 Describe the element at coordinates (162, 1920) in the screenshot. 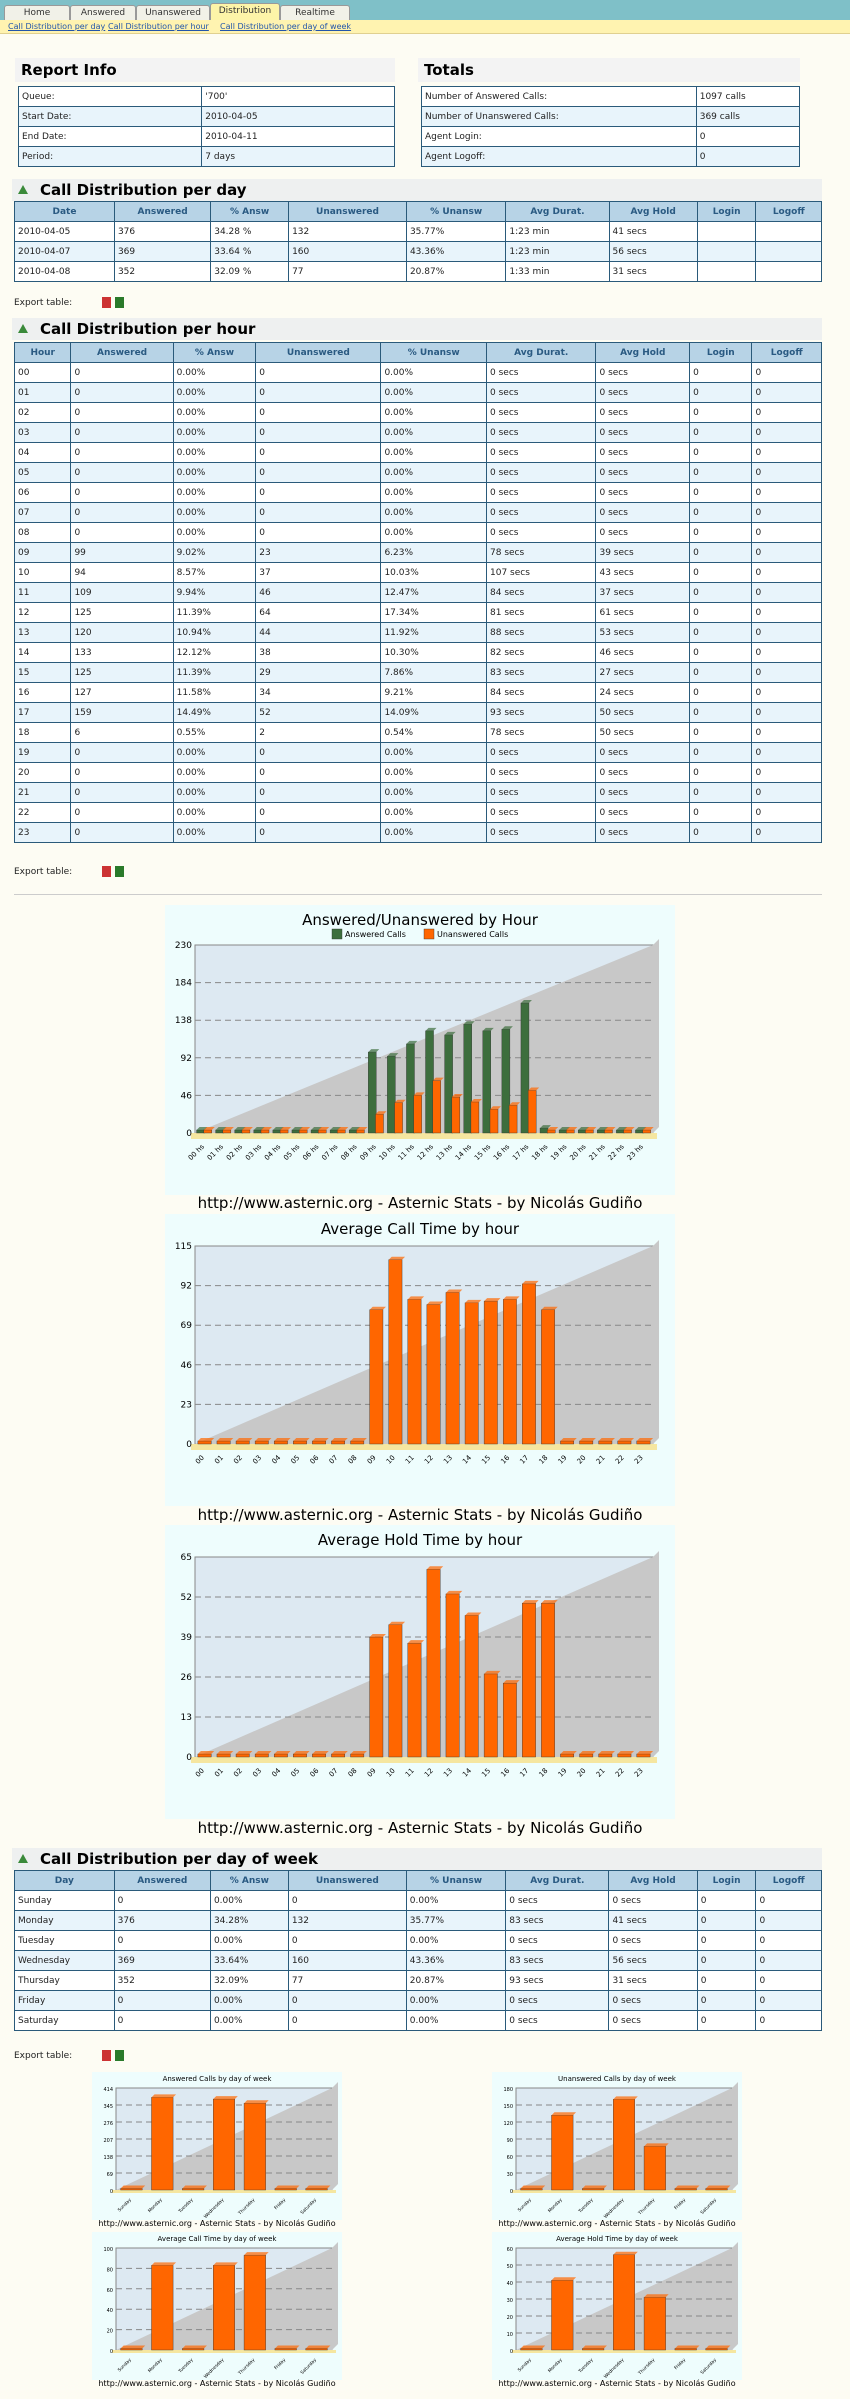

I see `table-cell: 376` at that location.